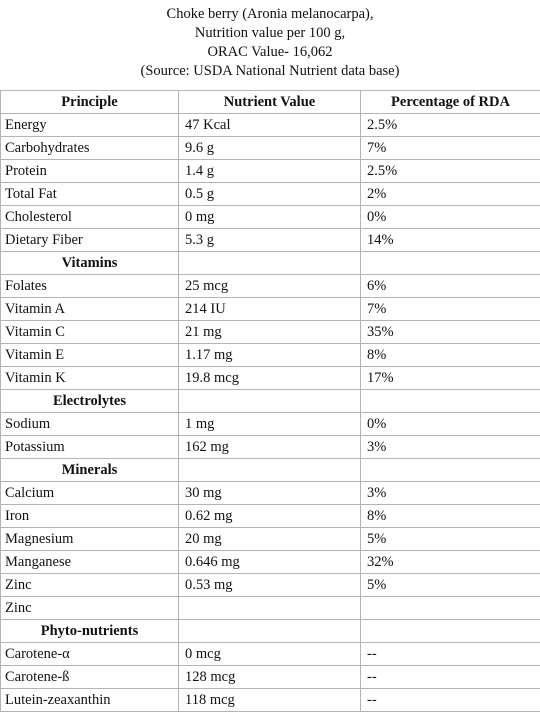  I want to click on table-row: Carotene-ß 128 mcg --, so click(270, 677).